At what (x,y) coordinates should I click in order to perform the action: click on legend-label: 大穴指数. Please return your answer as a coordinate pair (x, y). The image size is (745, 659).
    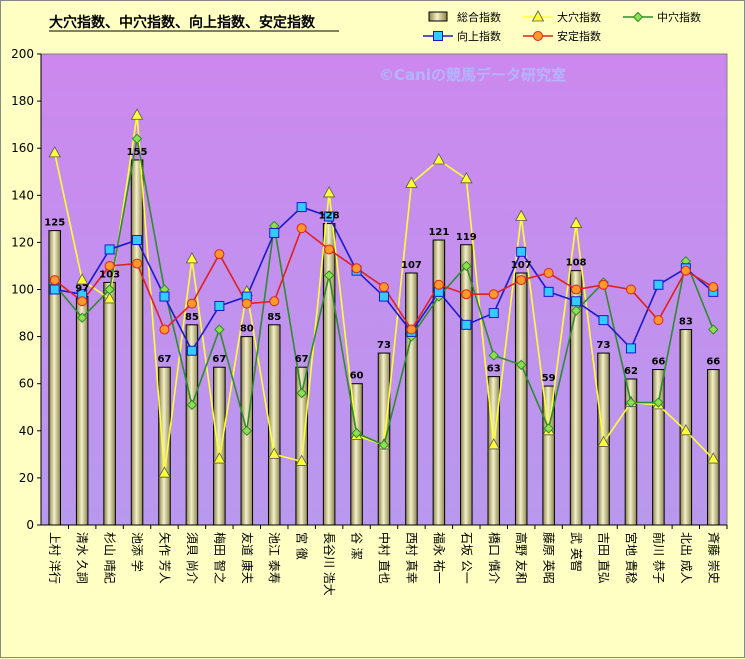
    Looking at the image, I should click on (579, 17).